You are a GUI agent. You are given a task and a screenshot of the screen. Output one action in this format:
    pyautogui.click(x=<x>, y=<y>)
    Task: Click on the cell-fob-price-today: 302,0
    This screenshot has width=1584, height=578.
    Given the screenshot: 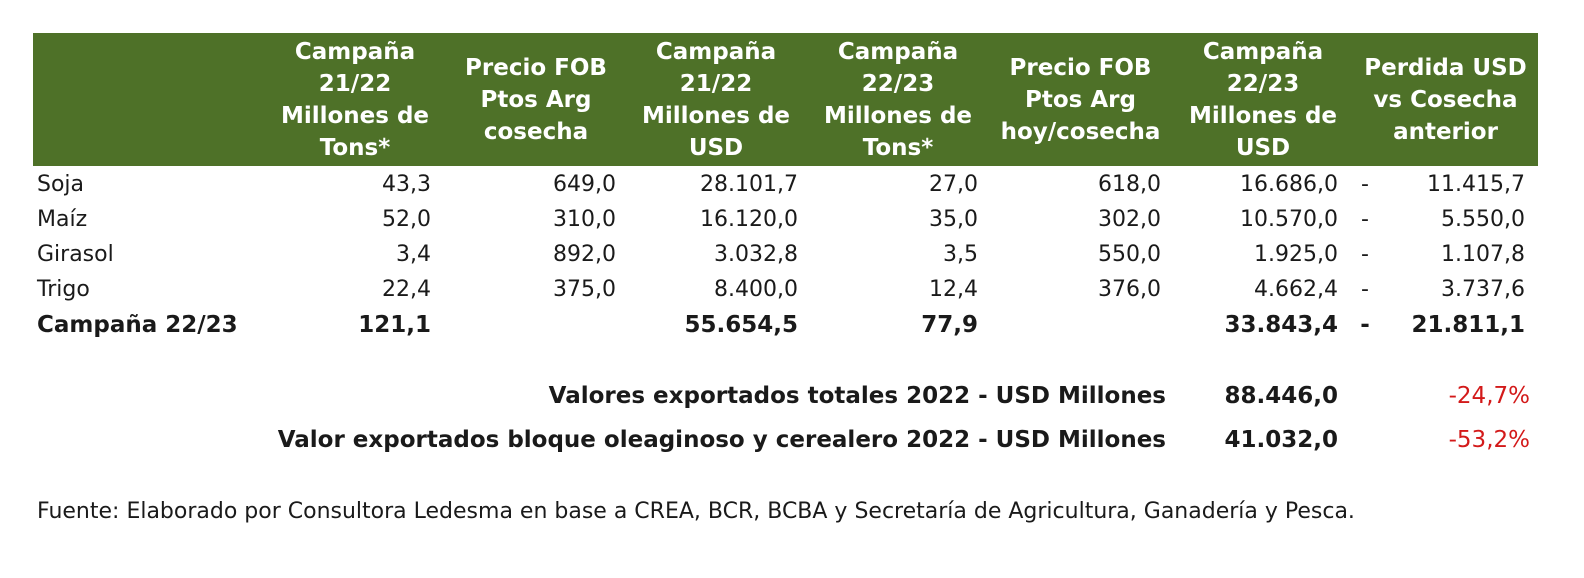 What is the action you would take?
    pyautogui.click(x=1129, y=219)
    